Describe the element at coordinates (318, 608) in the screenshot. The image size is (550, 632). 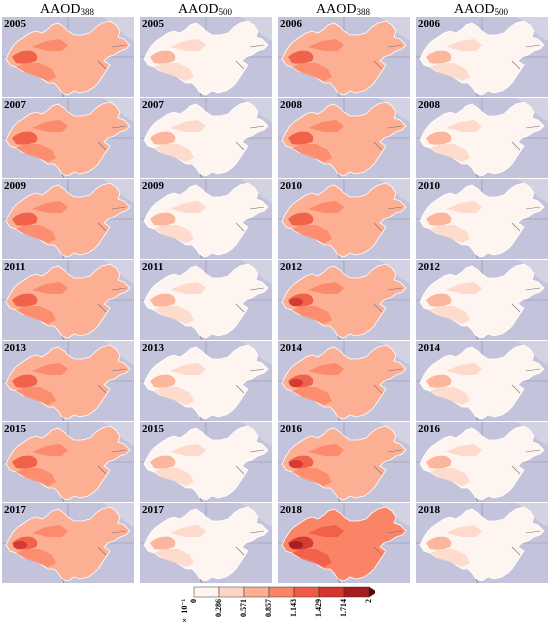
I see `colorbar-tick-label: 1.429` at that location.